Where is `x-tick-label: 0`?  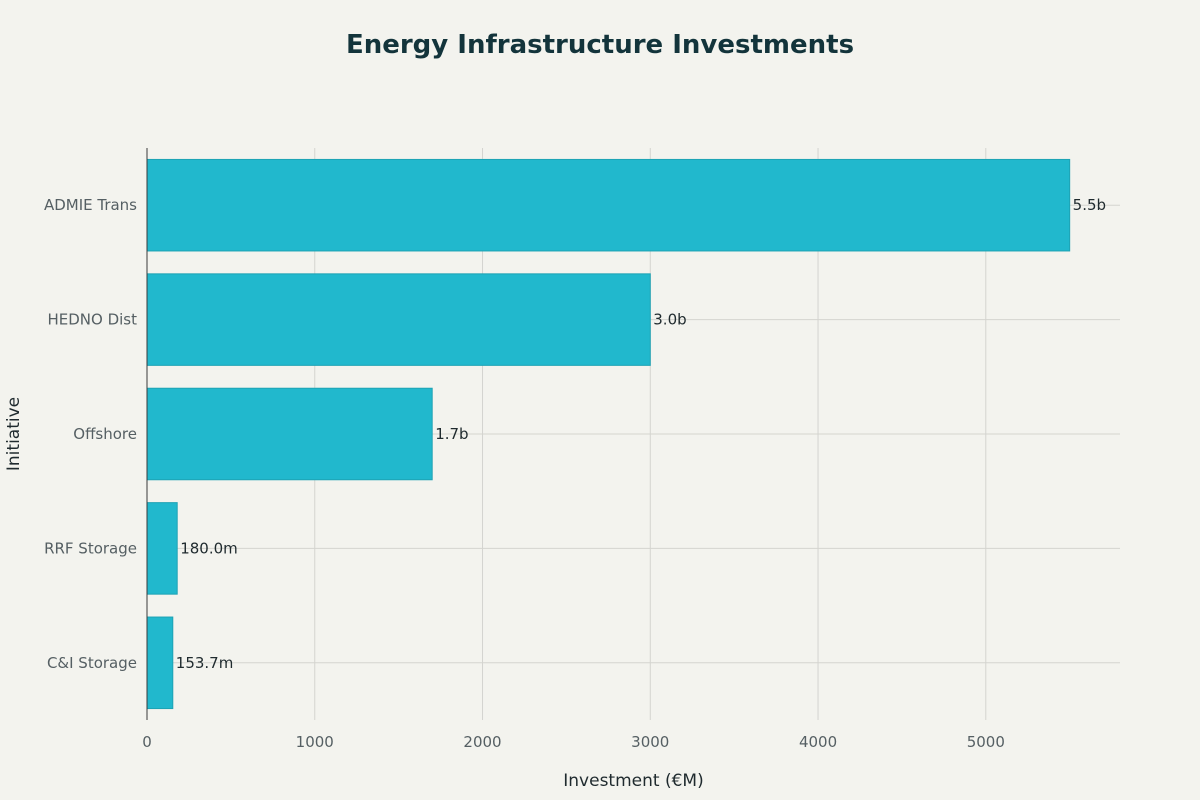 x-tick-label: 0 is located at coordinates (147, 742).